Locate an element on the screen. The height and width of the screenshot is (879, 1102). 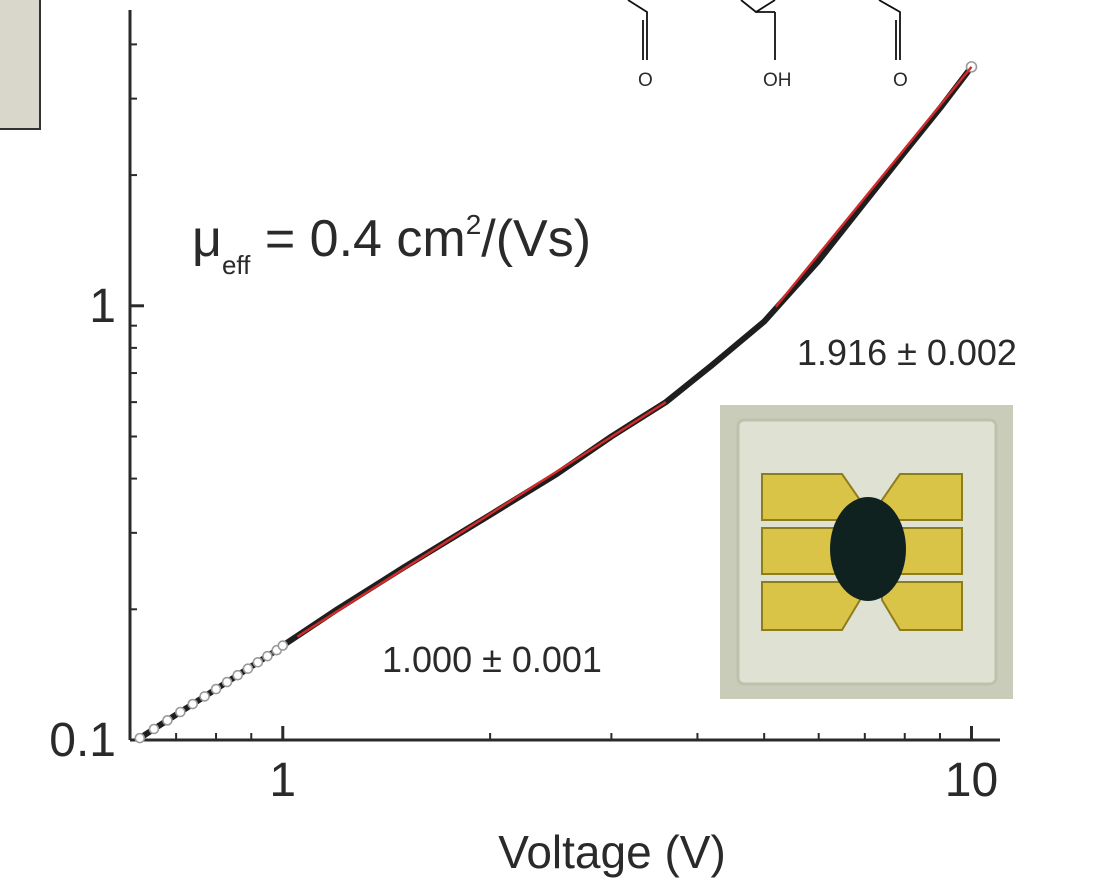
active-film is located at coordinates (868, 549).